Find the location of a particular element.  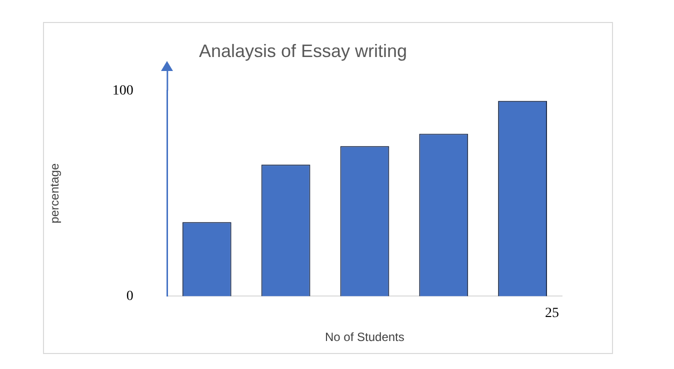

y-axis-title: percentage is located at coordinates (55, 193).